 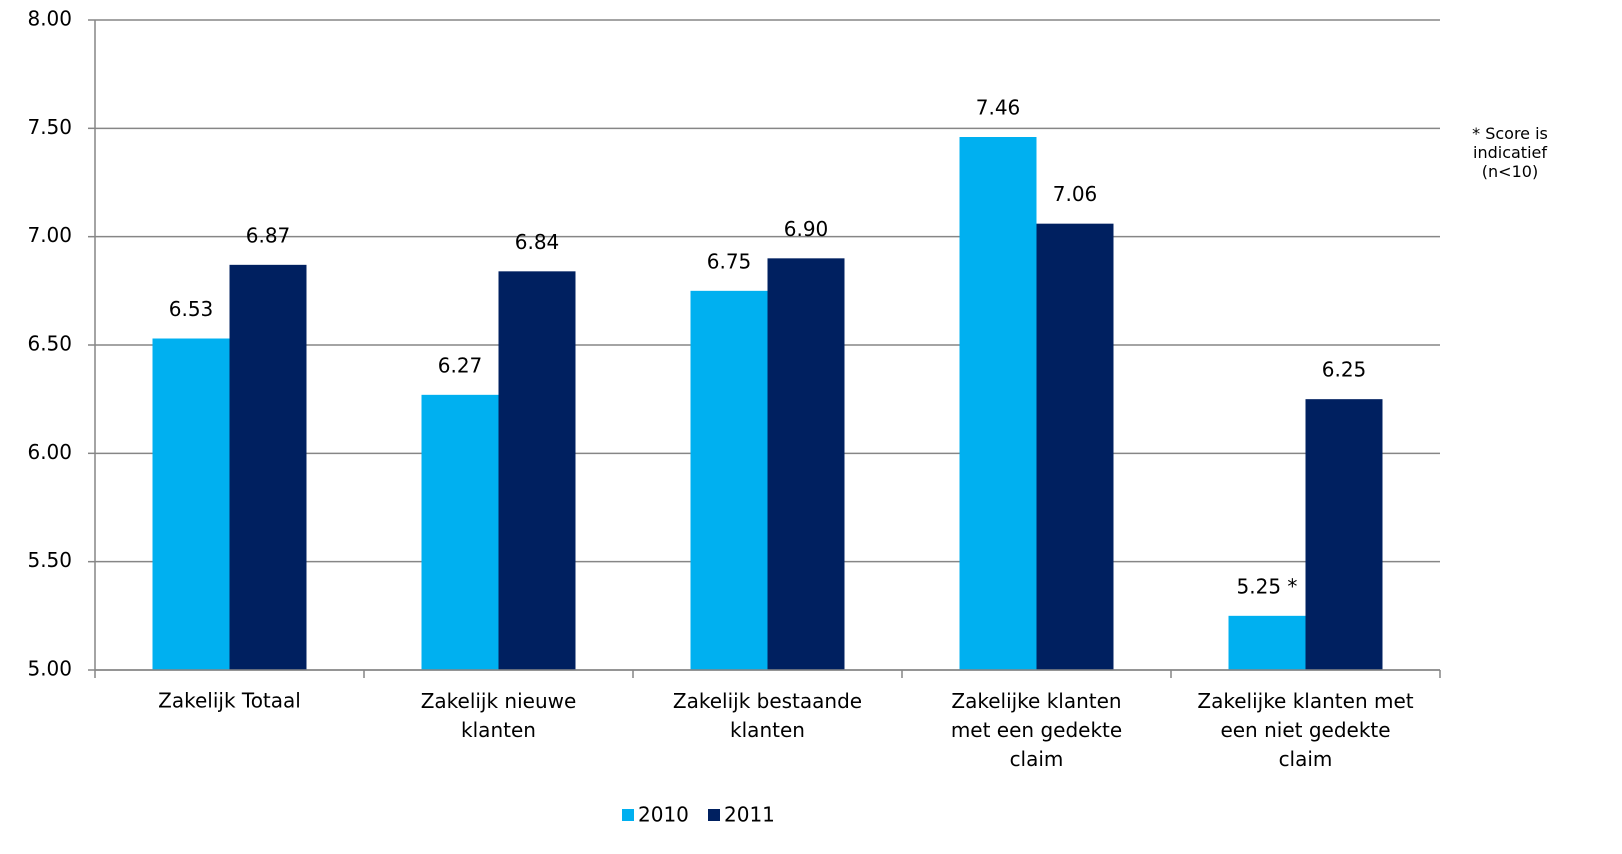 I want to click on annotation: * Score is indicatief (n<10), so click(x=1510, y=152).